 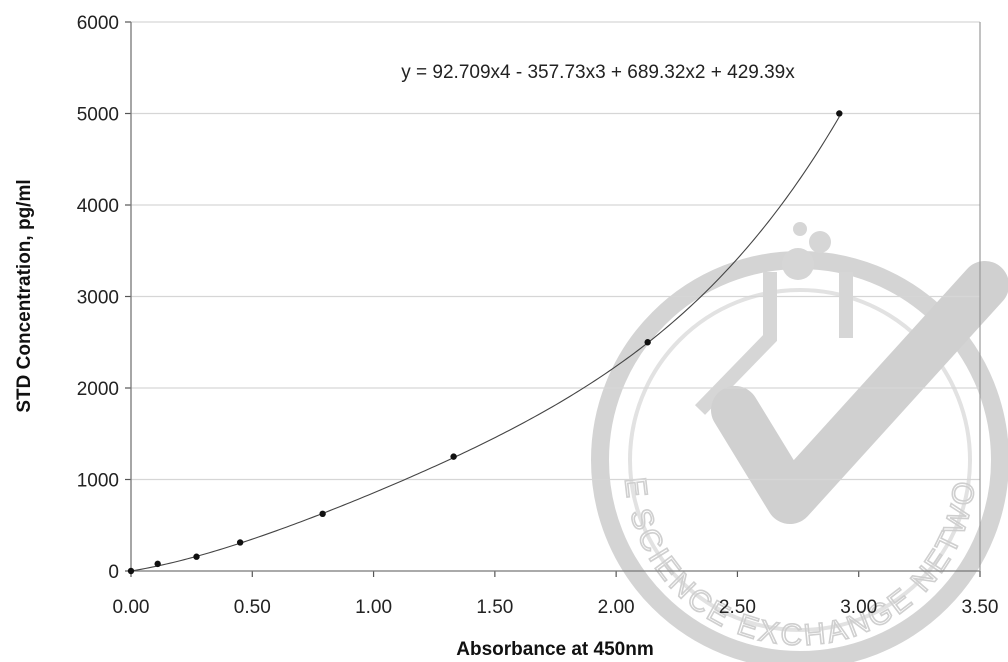 What do you see at coordinates (616, 607) in the screenshot?
I see `x-tick-label: 2.00` at bounding box center [616, 607].